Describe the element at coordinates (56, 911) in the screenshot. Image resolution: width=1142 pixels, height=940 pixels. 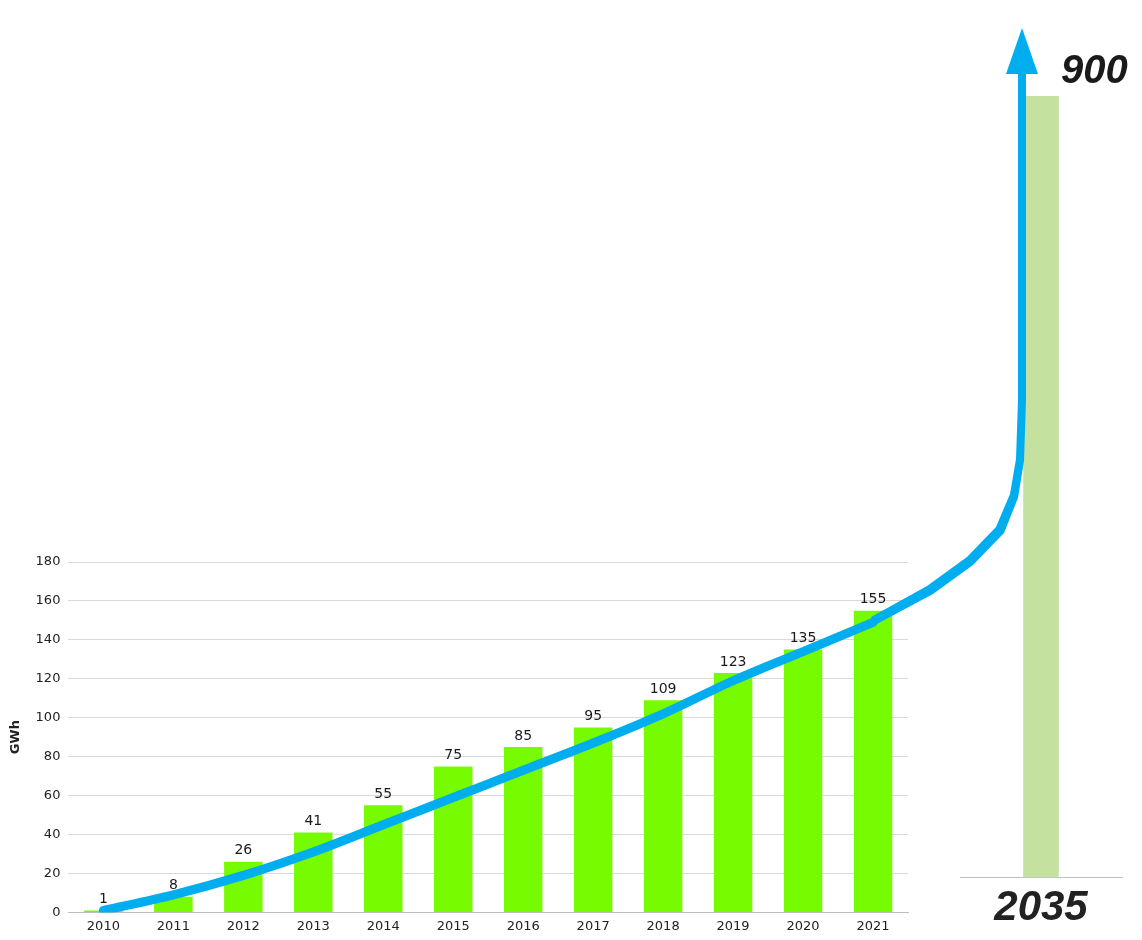
I see `y-tick-label: 0` at that location.